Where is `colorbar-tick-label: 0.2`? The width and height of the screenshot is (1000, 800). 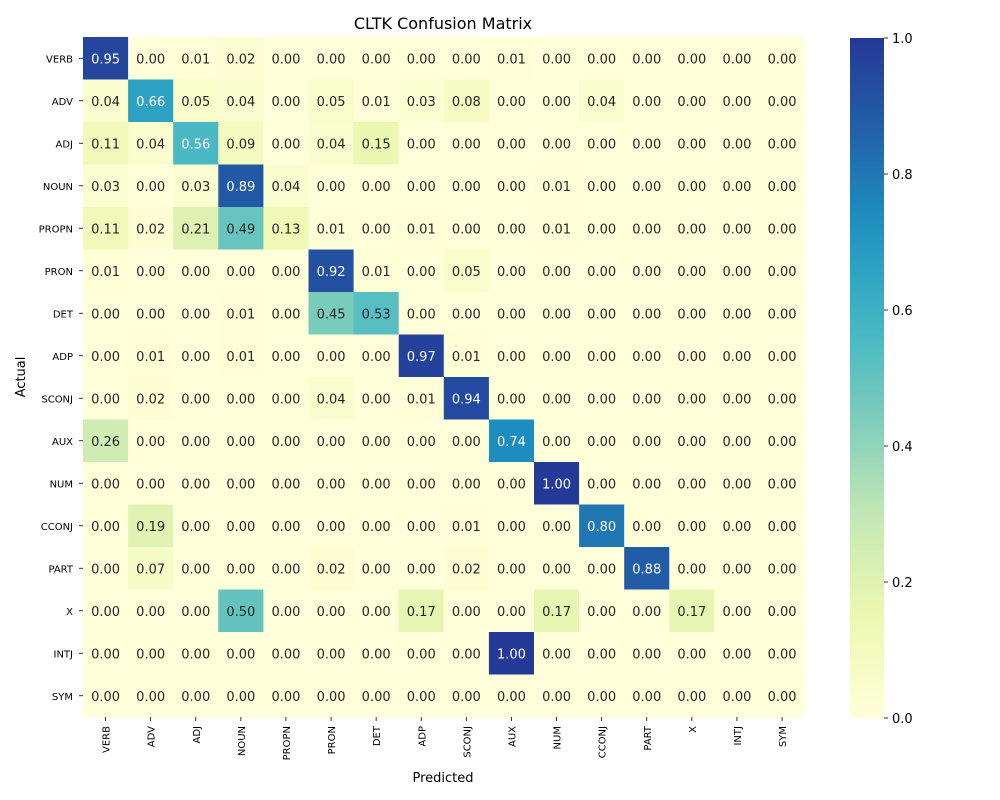 colorbar-tick-label: 0.2 is located at coordinates (902, 583).